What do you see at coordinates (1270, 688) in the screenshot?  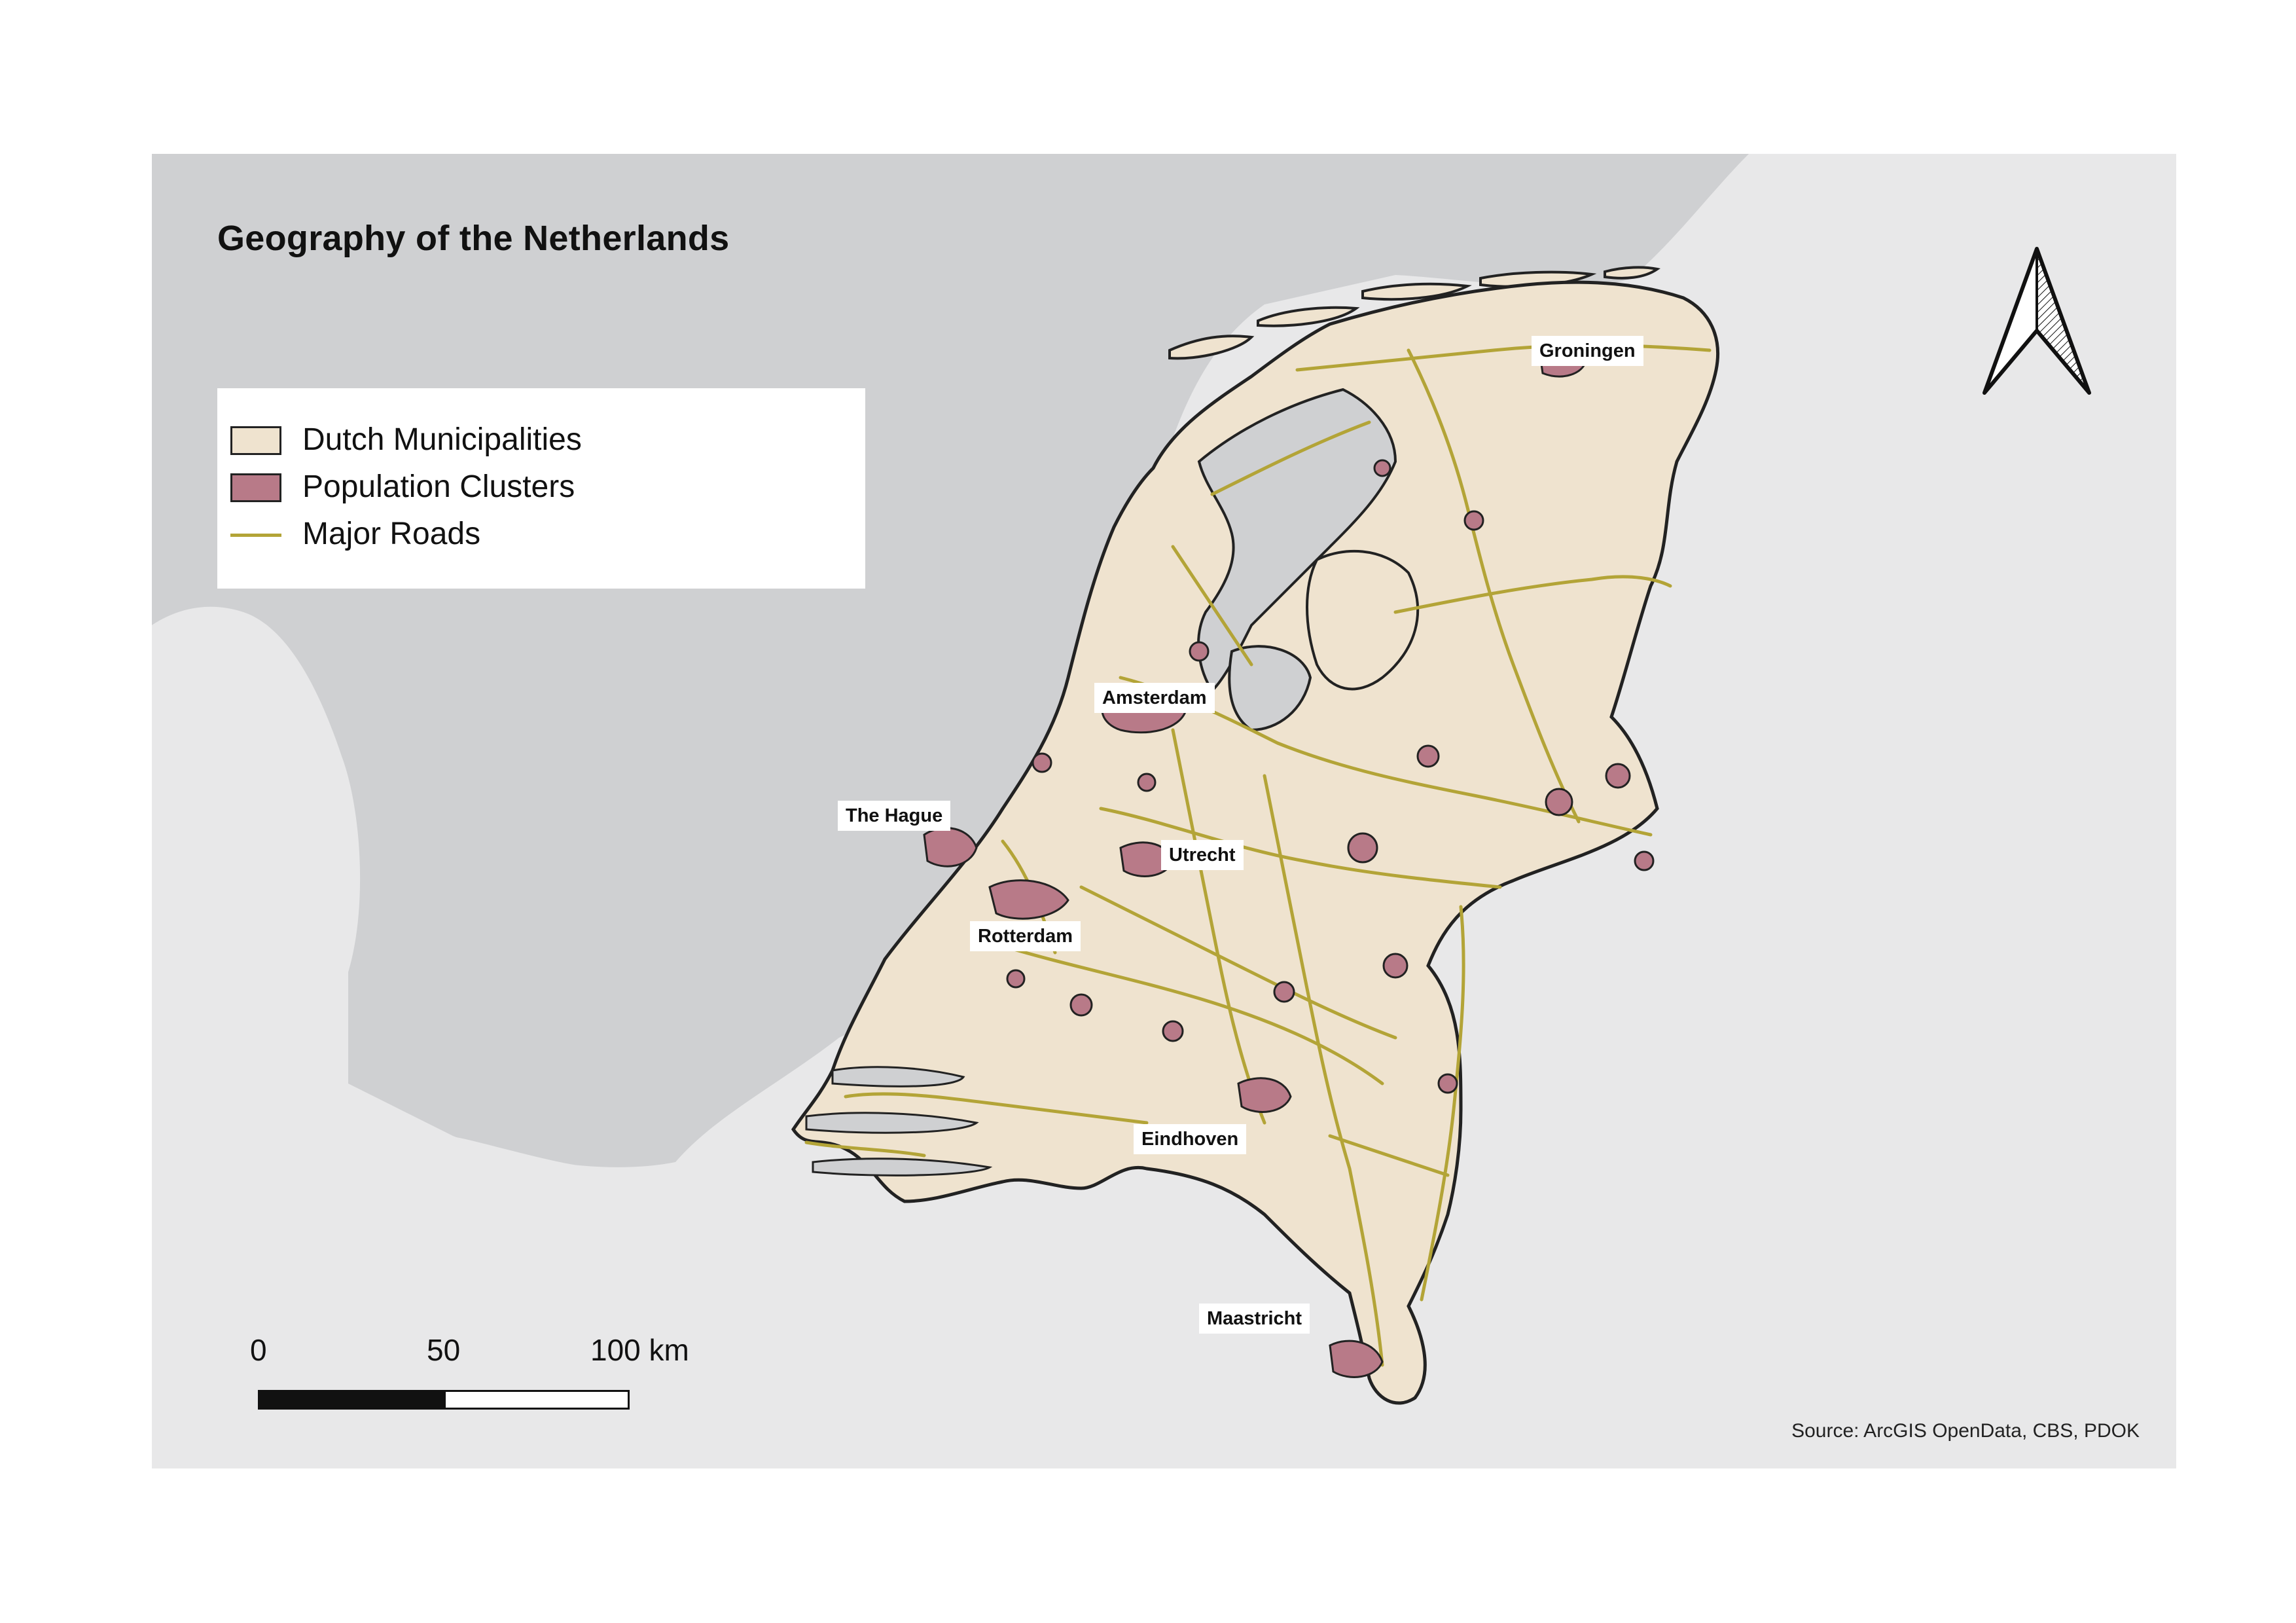 I see `markermeer` at bounding box center [1270, 688].